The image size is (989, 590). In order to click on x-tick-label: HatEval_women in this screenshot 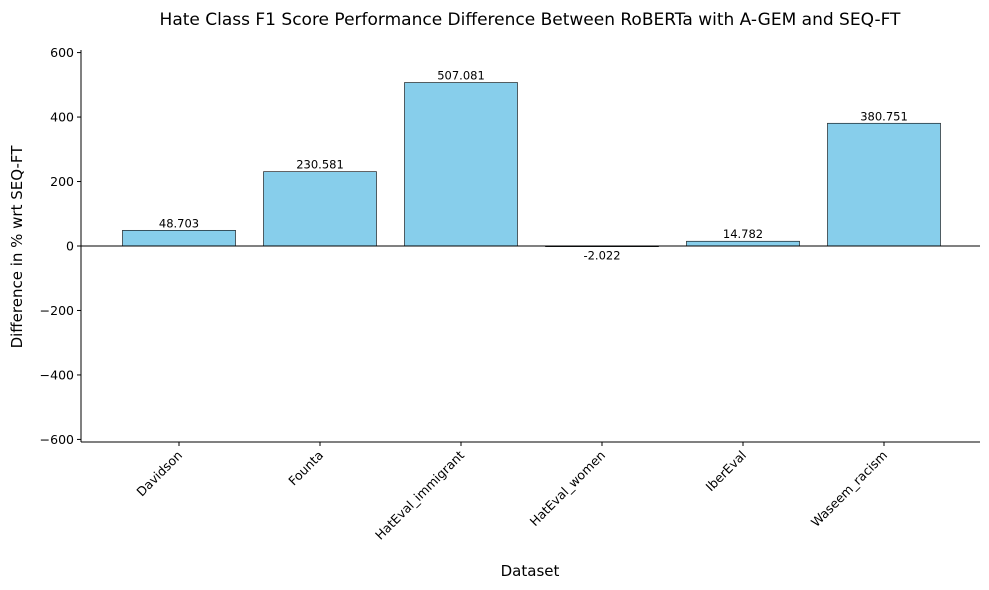, I will do `click(568, 489)`.